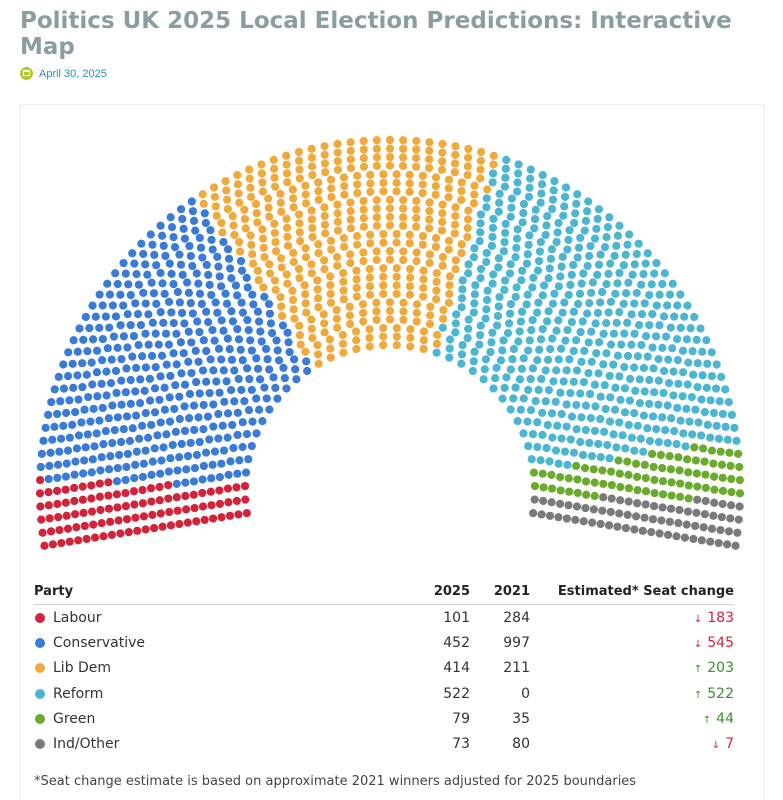  Describe the element at coordinates (456, 642) in the screenshot. I see `seats-2025: 452` at that location.